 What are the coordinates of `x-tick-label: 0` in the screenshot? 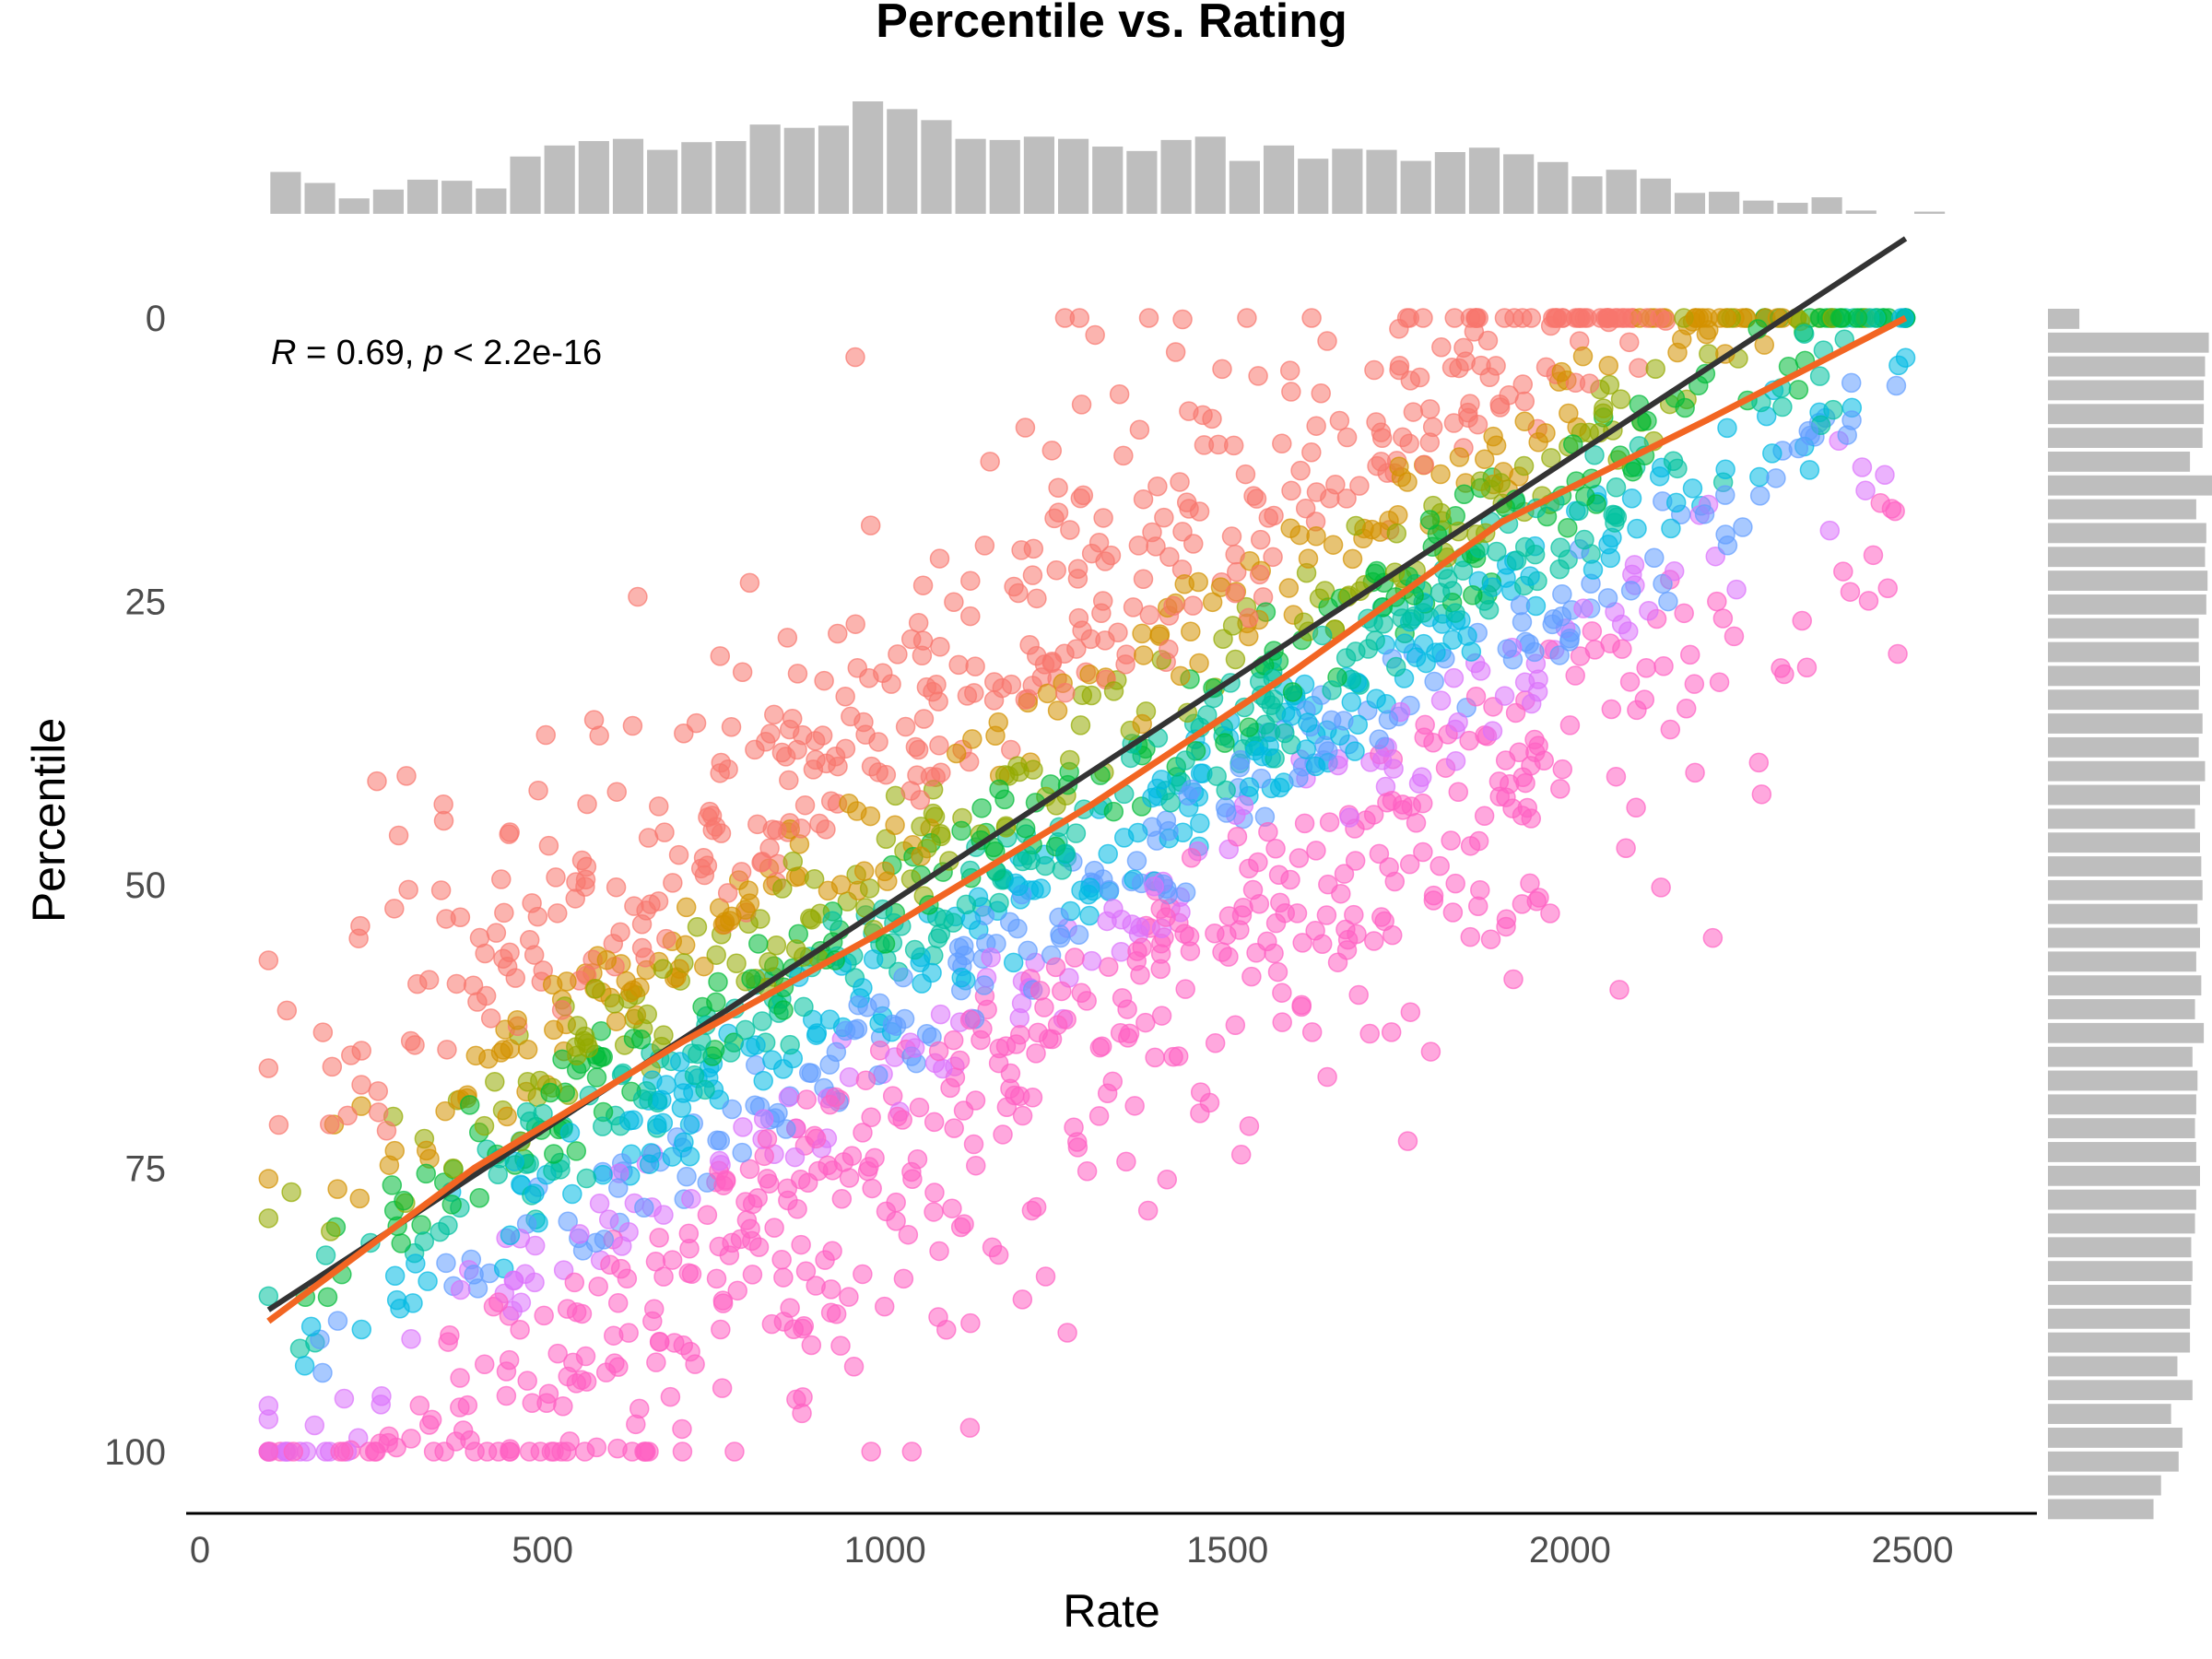 It's located at (200, 1550).